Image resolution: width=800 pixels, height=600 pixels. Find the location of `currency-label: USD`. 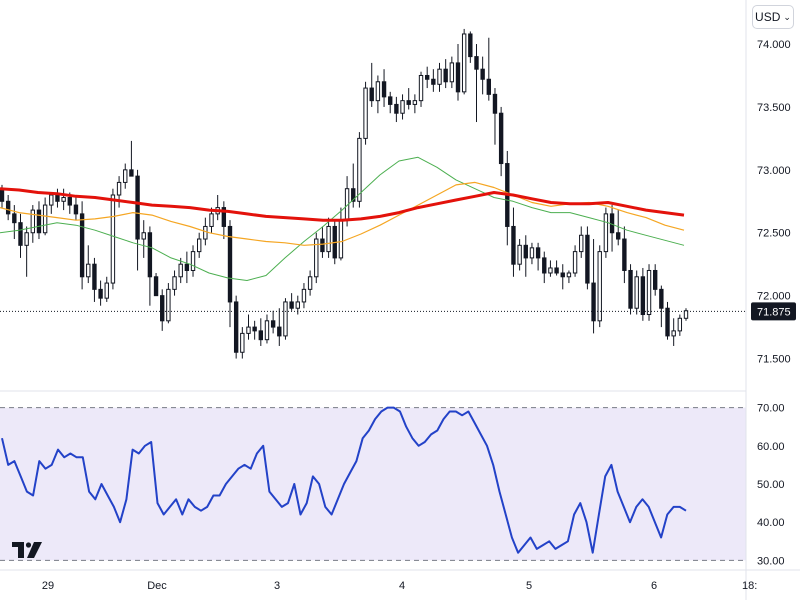

currency-label: USD is located at coordinates (768, 17).